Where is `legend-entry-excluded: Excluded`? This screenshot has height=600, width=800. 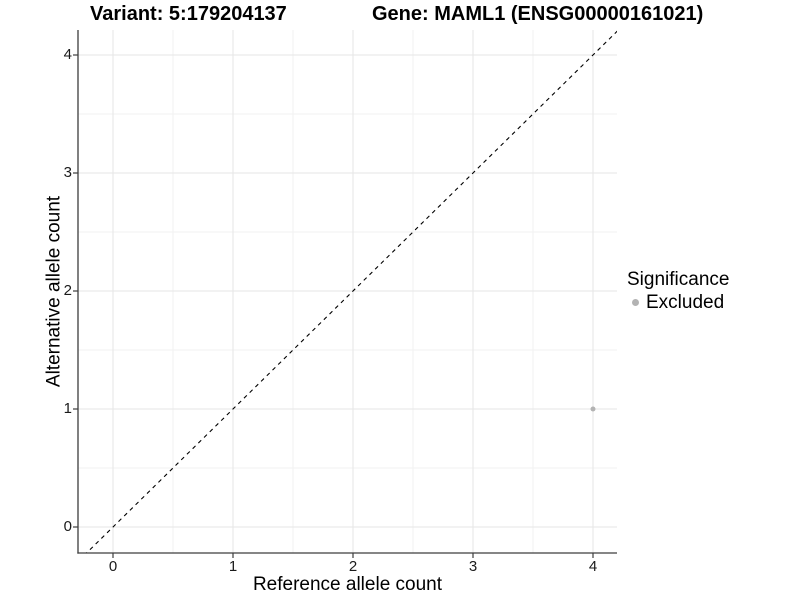
legend-entry-excluded: Excluded is located at coordinates (678, 302).